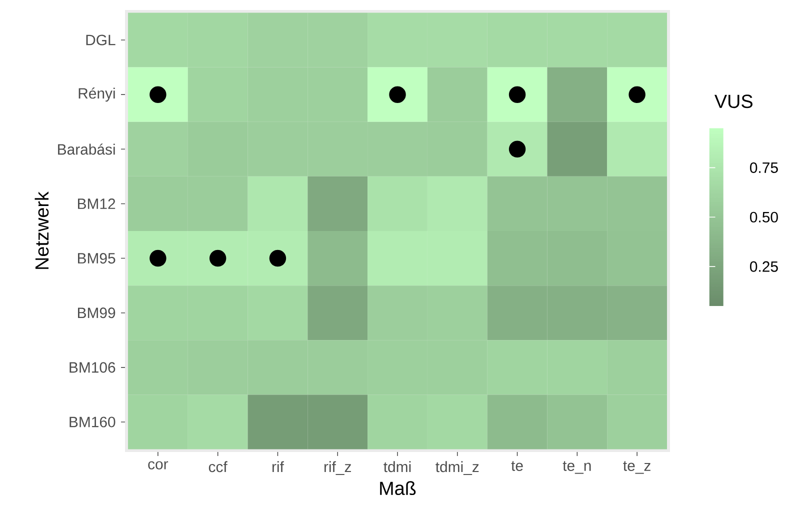 The width and height of the screenshot is (793, 511). What do you see at coordinates (96, 95) in the screenshot?
I see `y-tick-label: Rényi` at bounding box center [96, 95].